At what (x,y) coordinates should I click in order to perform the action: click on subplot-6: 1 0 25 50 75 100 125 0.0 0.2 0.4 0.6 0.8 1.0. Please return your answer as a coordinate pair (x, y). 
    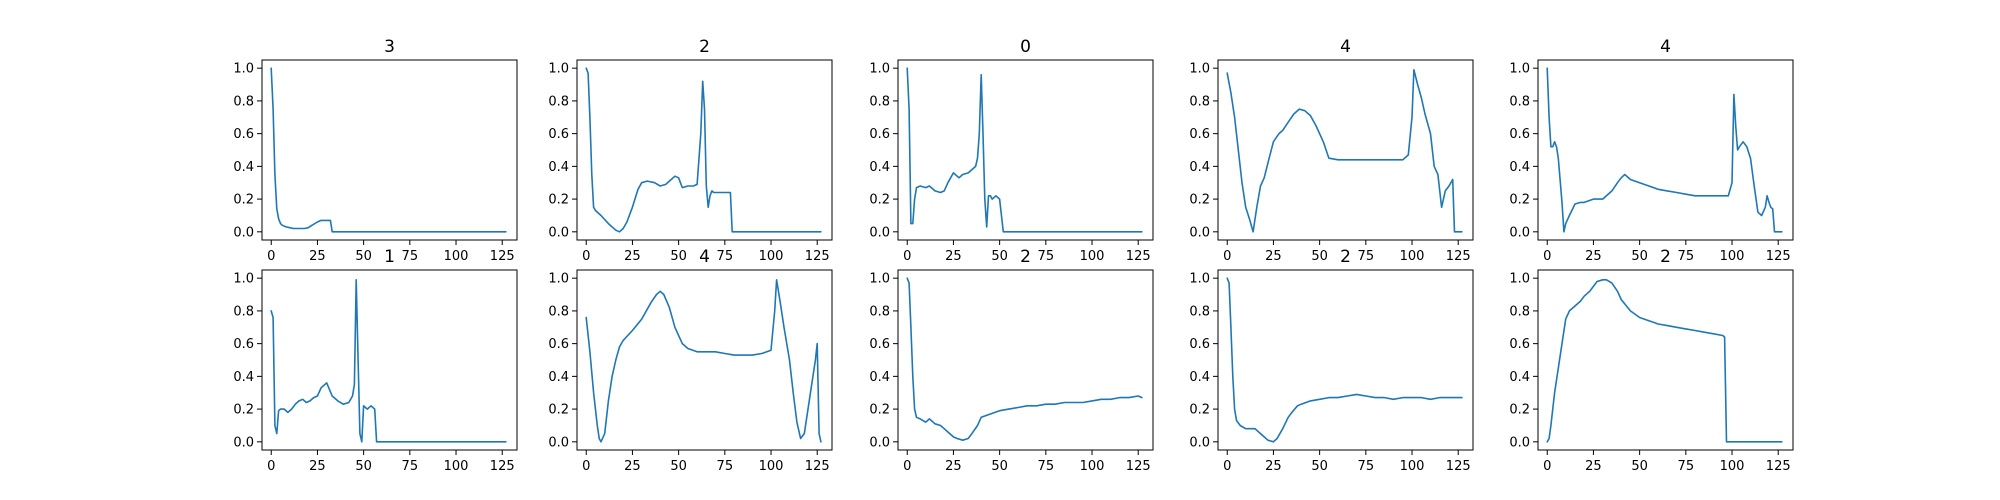
    Looking at the image, I should click on (375, 360).